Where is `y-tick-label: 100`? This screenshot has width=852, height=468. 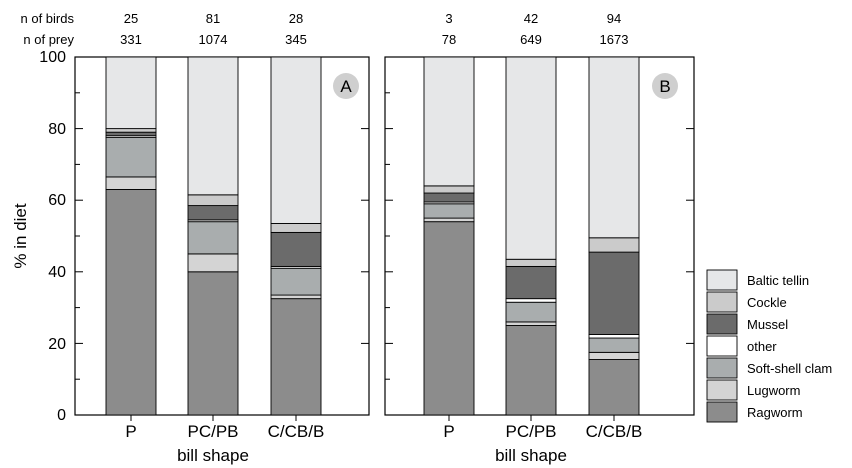 y-tick-label: 100 is located at coordinates (52, 57).